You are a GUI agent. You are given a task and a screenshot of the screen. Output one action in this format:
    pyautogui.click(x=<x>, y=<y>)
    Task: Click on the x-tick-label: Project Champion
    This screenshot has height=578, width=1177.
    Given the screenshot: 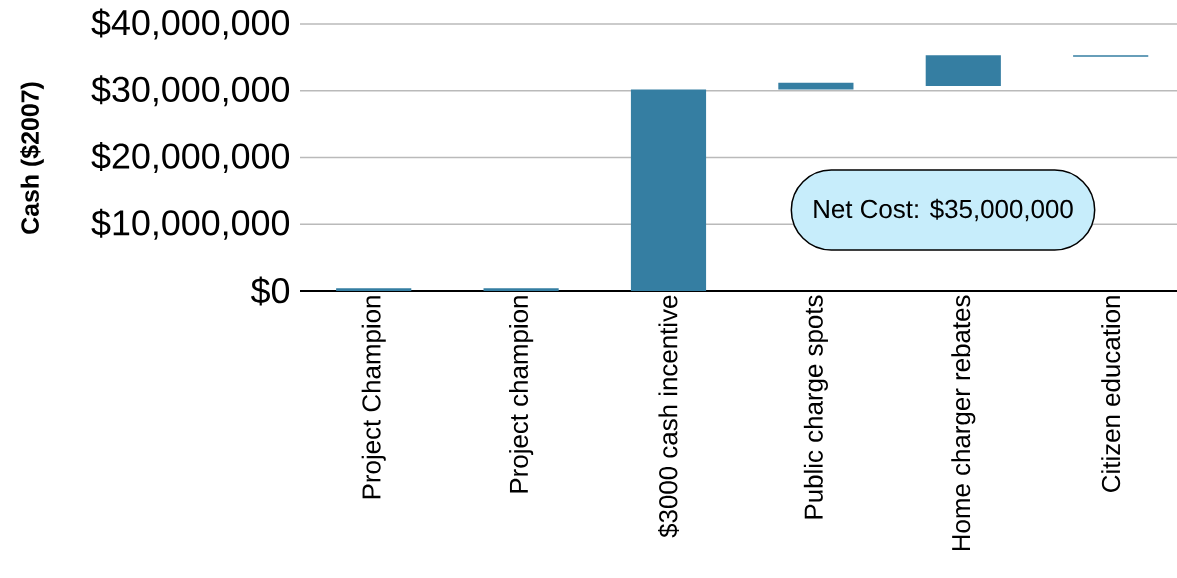 What is the action you would take?
    pyautogui.click(x=373, y=397)
    